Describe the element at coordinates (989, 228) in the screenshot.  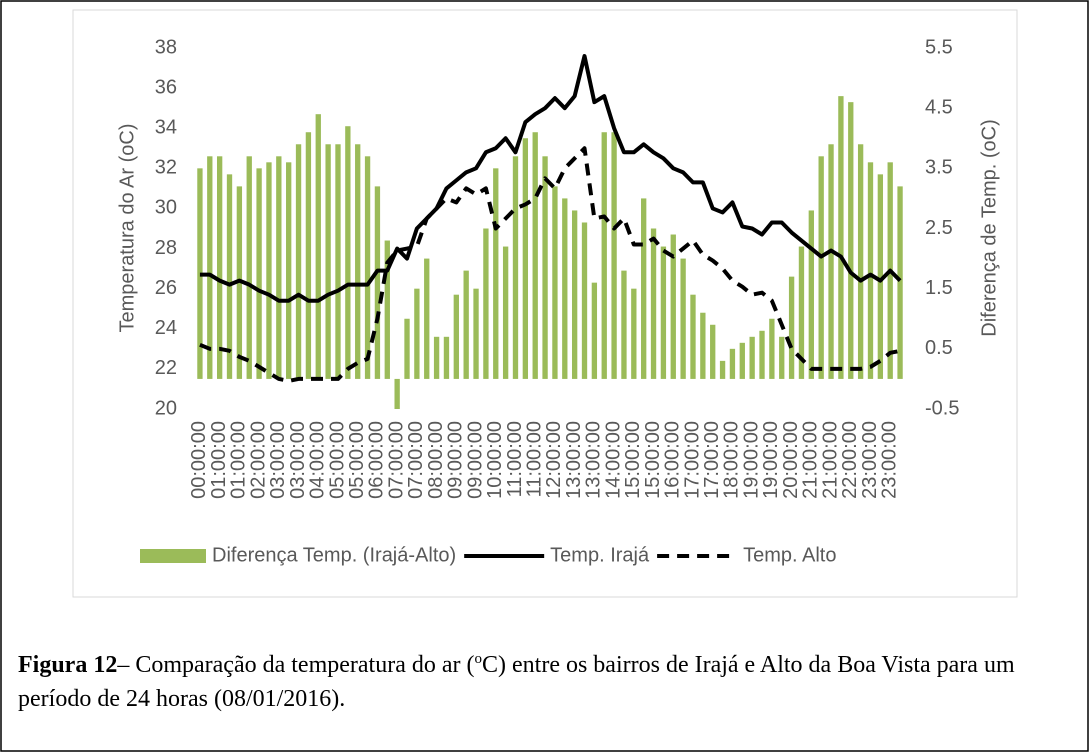
I see `y2-axis-title: Diferença de Temp. (oC)` at that location.